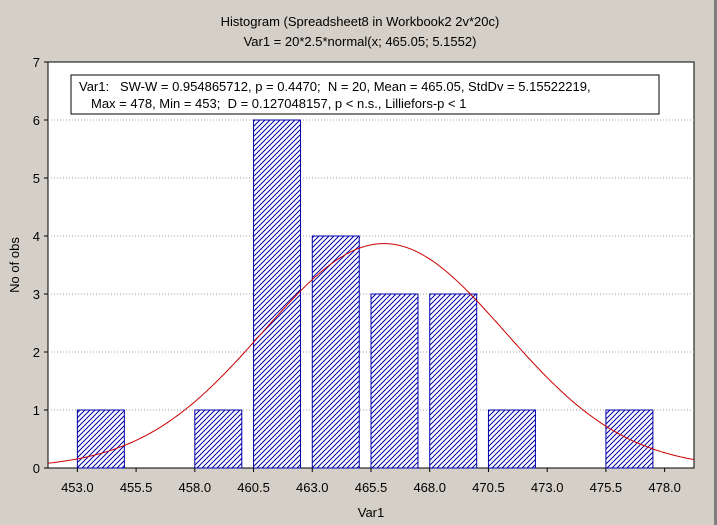 This screenshot has width=717, height=525. What do you see at coordinates (136, 487) in the screenshot?
I see `x-tick-label: 455.5` at bounding box center [136, 487].